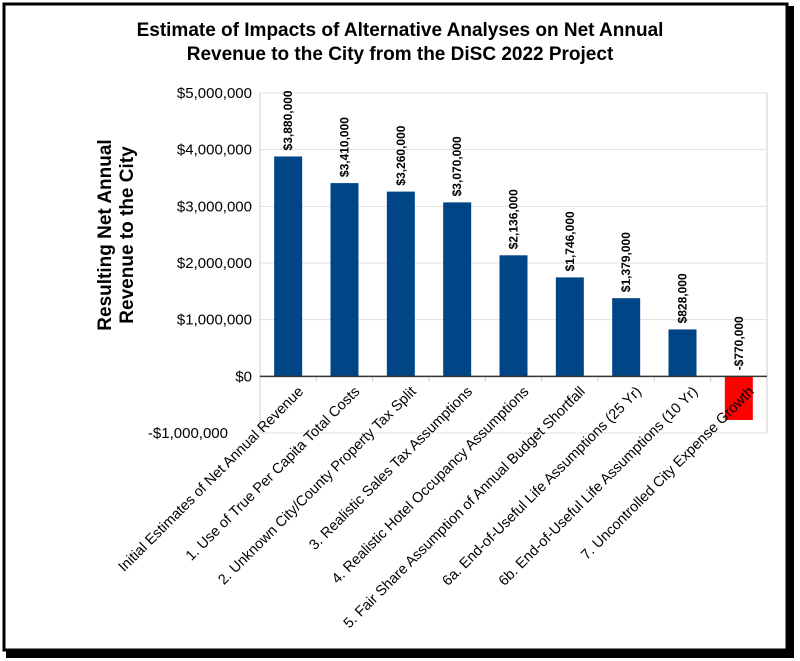 This screenshot has height=661, width=800. Describe the element at coordinates (243, 376) in the screenshot. I see `y-tick-label: $0` at that location.